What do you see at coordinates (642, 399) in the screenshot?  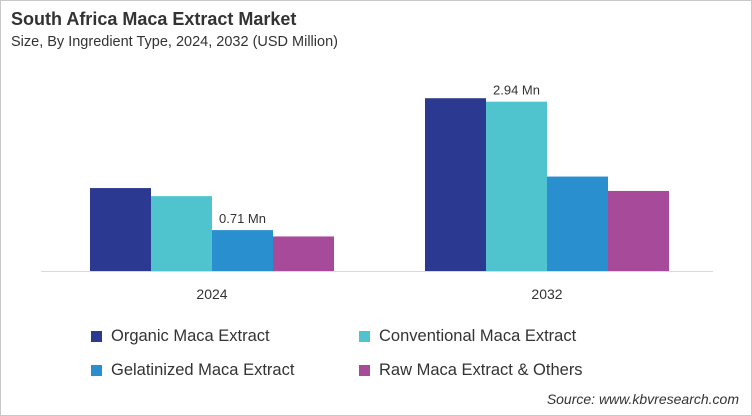 I see `source-note: Source: www.kbvresearch.com` at bounding box center [642, 399].